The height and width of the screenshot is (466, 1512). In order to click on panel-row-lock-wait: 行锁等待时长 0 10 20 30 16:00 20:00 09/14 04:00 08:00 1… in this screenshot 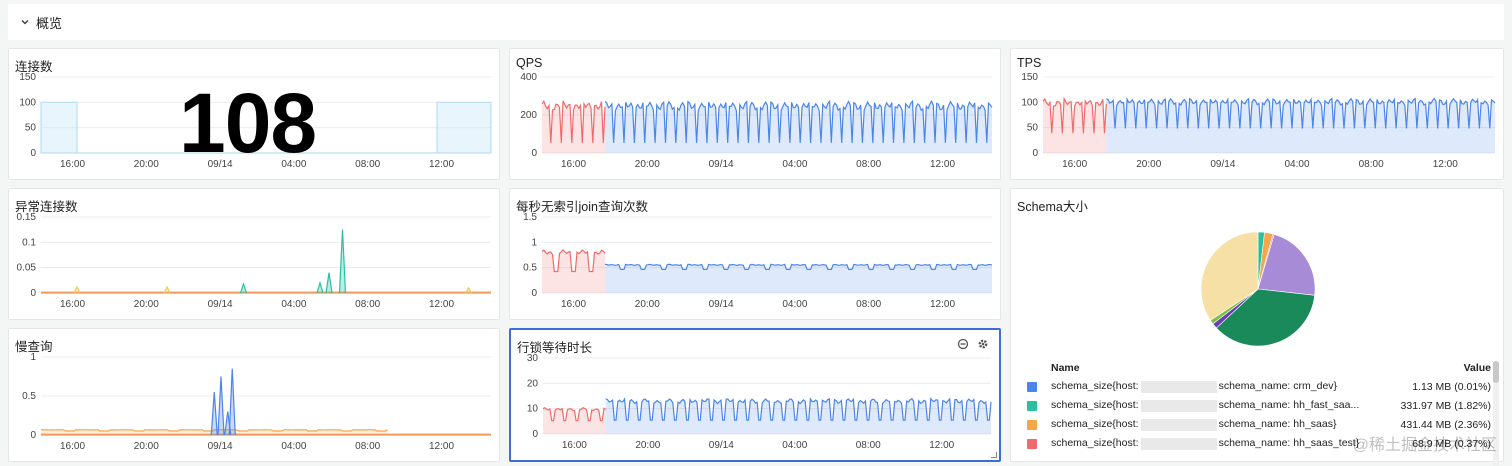, I will do `click(755, 395)`.